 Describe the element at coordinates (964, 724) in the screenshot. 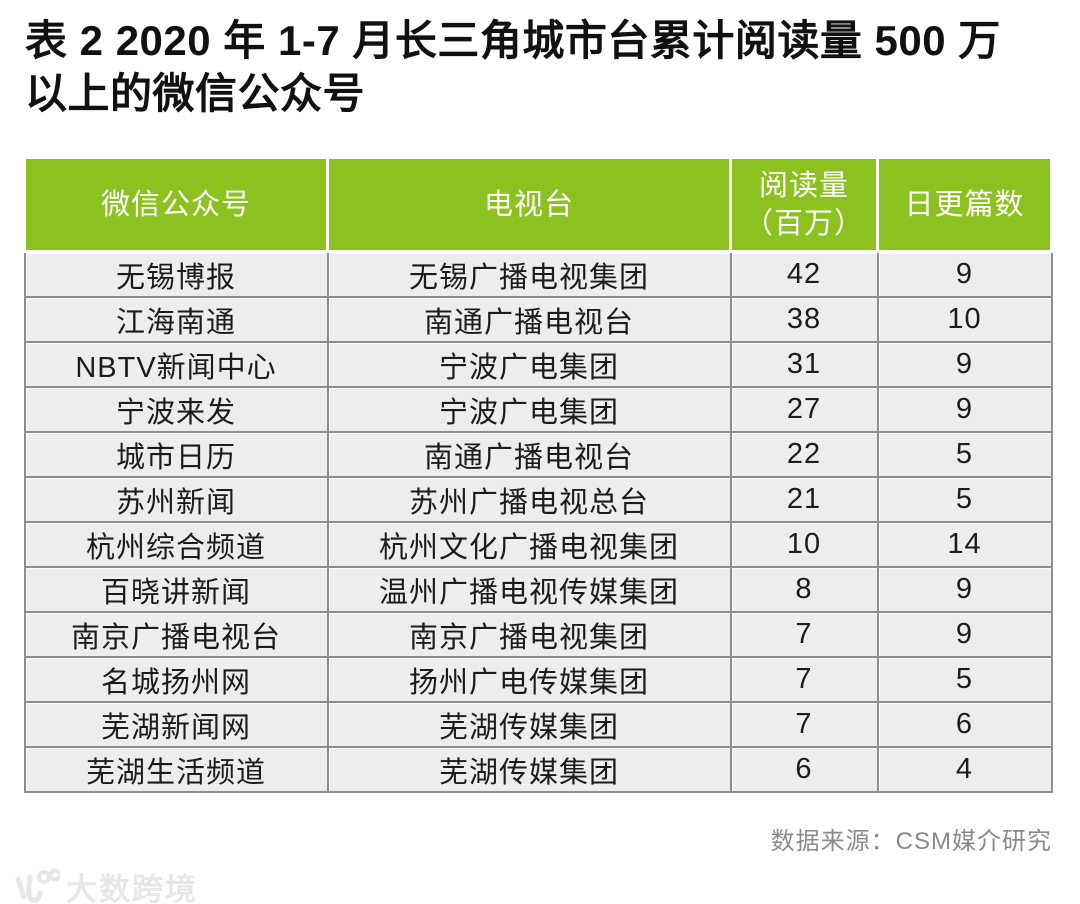

I see `daily-posts-cell: 6` at that location.